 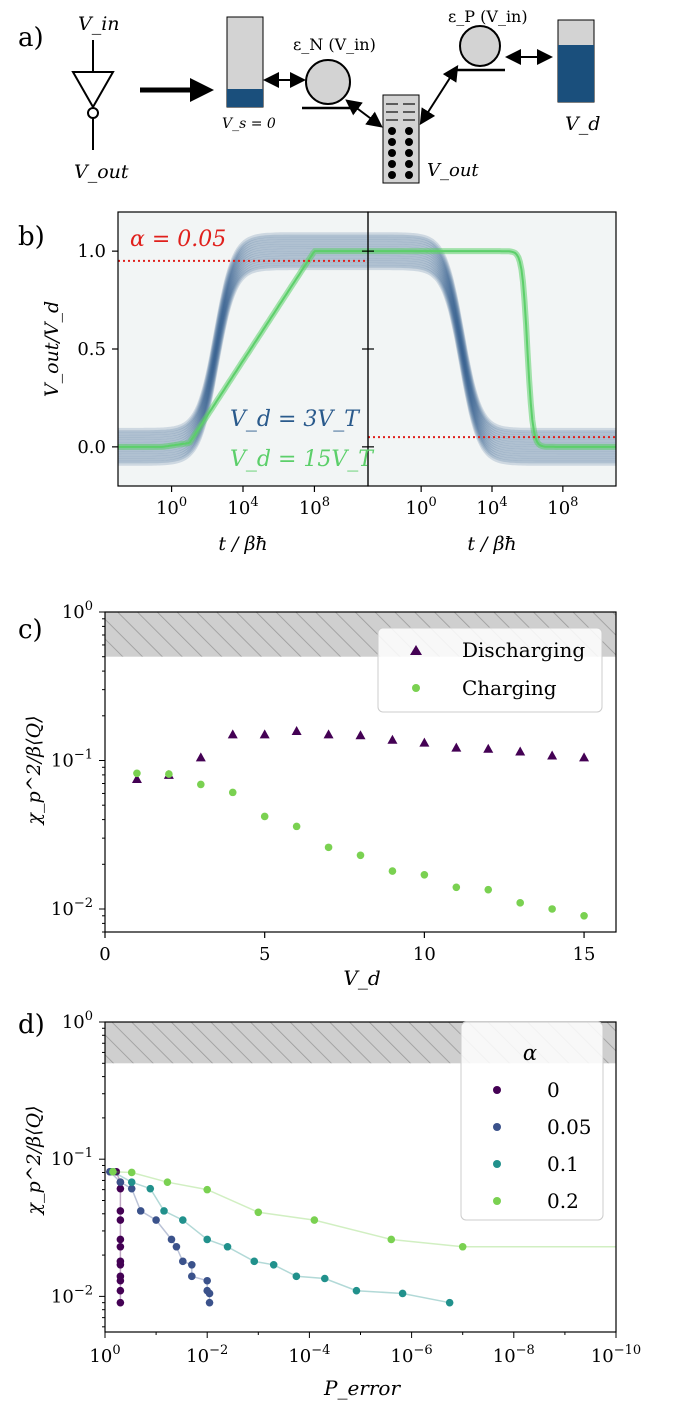 What do you see at coordinates (309, 1355) in the screenshot?
I see `x-tick-label: 10⁻⁴` at bounding box center [309, 1355].